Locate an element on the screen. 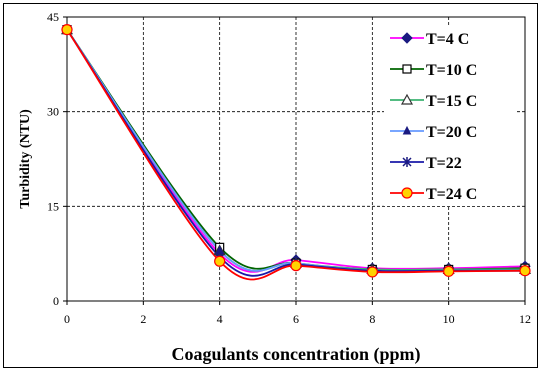 The height and width of the screenshot is (373, 543). legend-entry: T=4 C is located at coordinates (447, 39).